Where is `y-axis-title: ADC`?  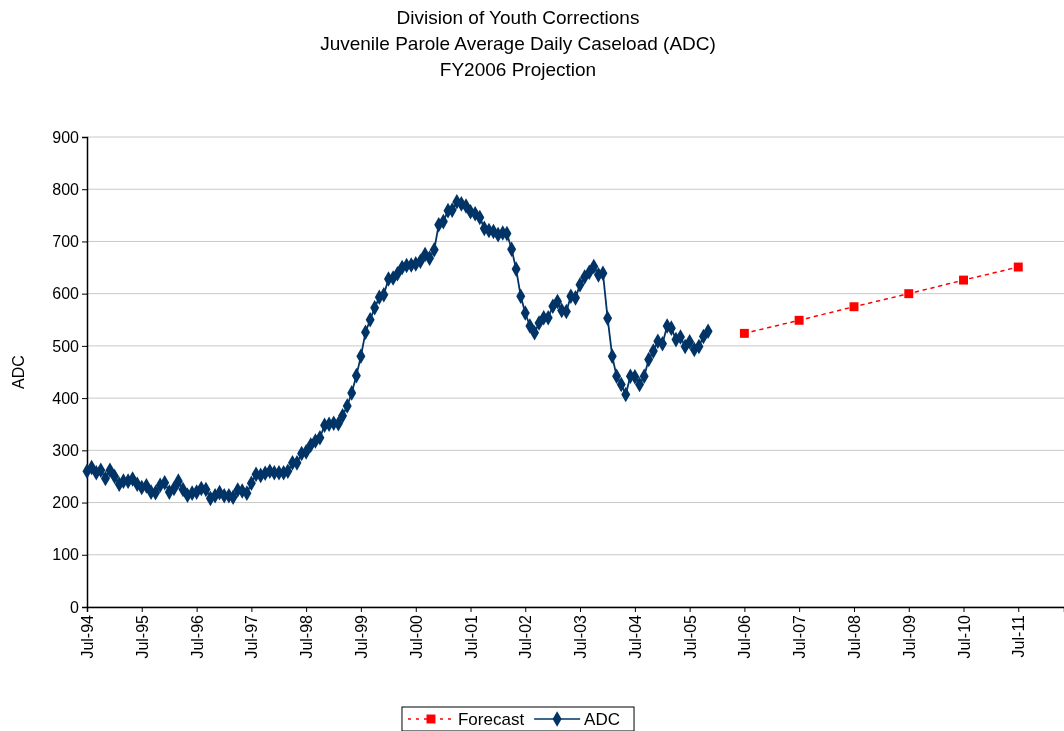
y-axis-title: ADC is located at coordinates (18, 372).